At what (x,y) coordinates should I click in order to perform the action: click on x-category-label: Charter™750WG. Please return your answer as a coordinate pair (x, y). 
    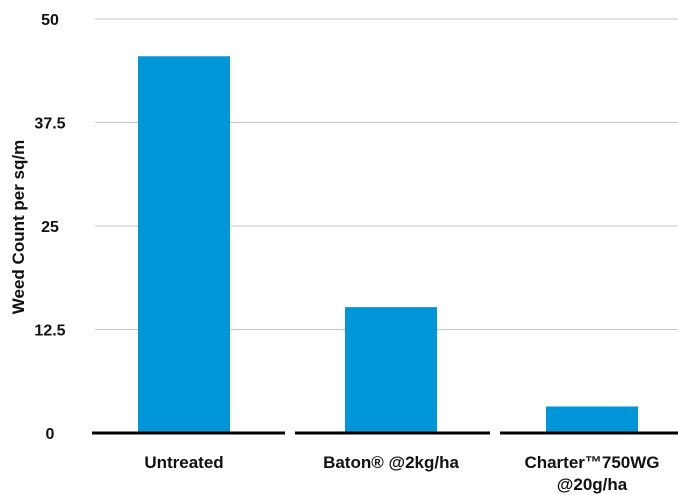
    Looking at the image, I should click on (591, 462).